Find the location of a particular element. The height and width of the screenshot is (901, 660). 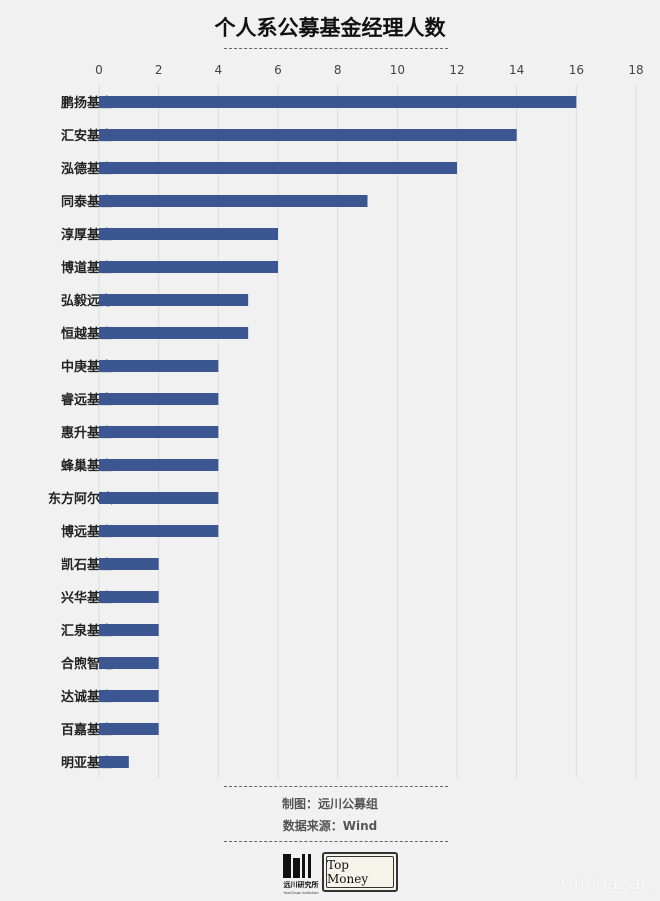

x-tick-label: 0 is located at coordinates (99, 70).